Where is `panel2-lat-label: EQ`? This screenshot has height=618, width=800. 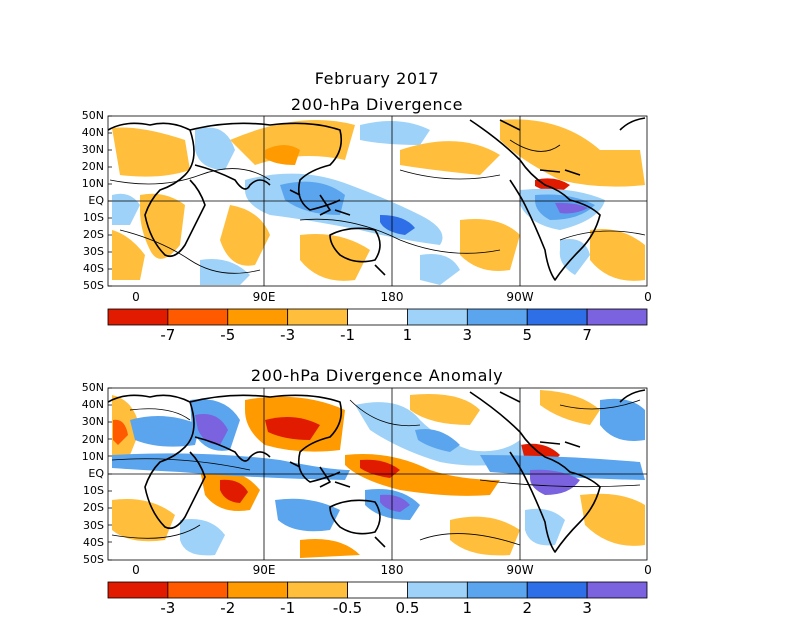 panel2-lat-label: EQ is located at coordinates (96, 473).